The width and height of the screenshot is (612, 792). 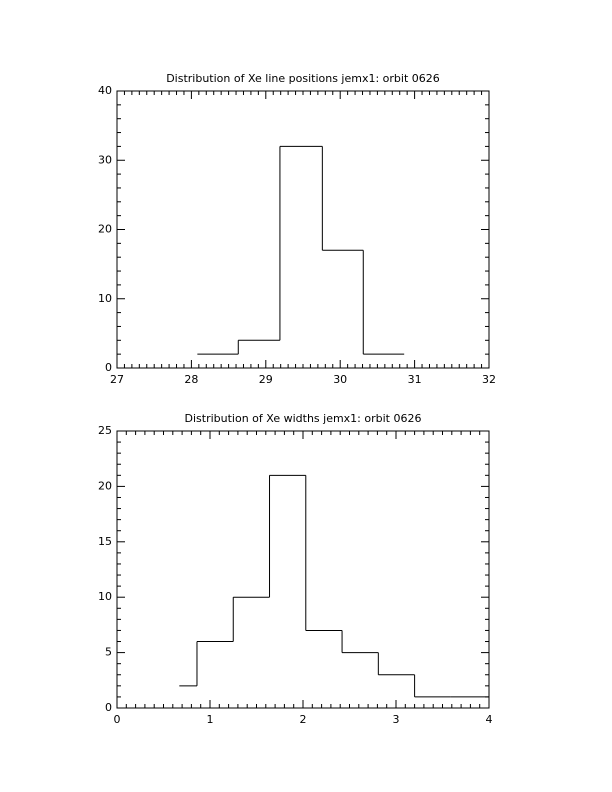 I want to click on y-tick-label: 30, so click(x=105, y=159).